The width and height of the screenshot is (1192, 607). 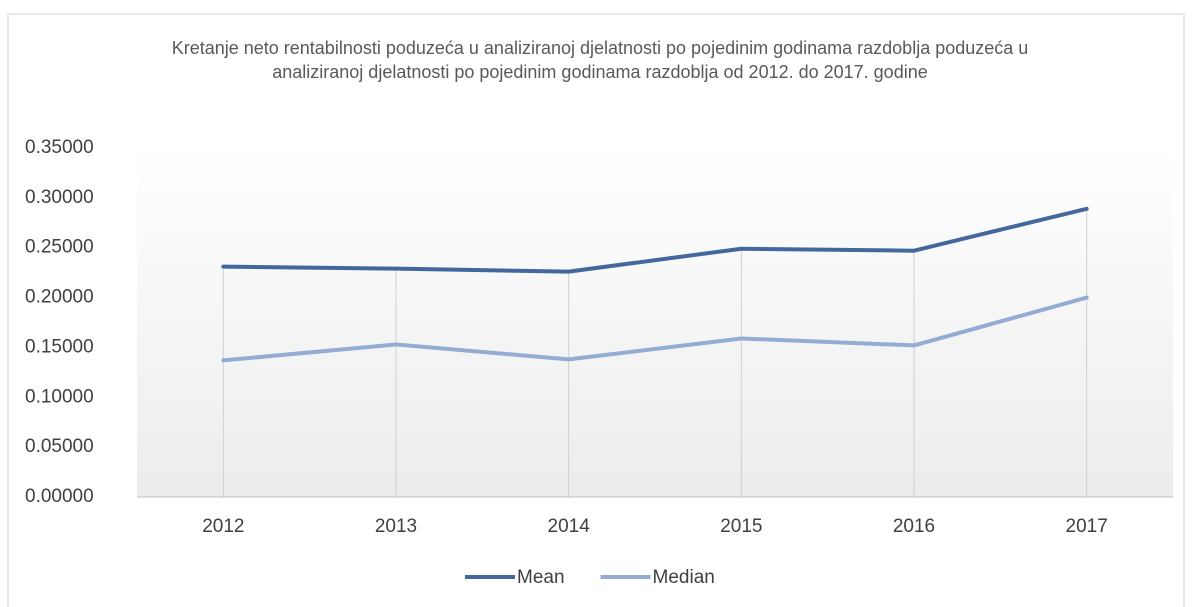 I want to click on x-tick-label: 2013, so click(x=396, y=526).